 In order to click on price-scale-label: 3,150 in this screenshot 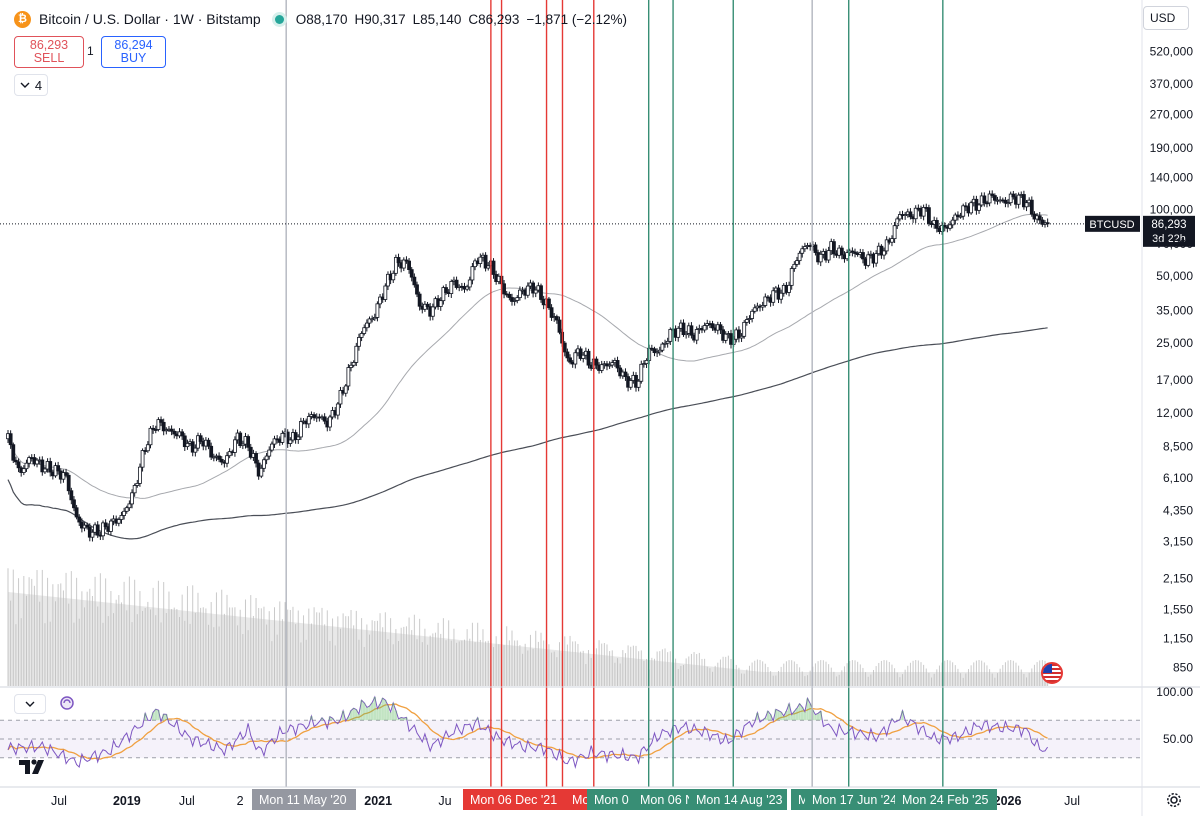, I will do `click(1178, 542)`.